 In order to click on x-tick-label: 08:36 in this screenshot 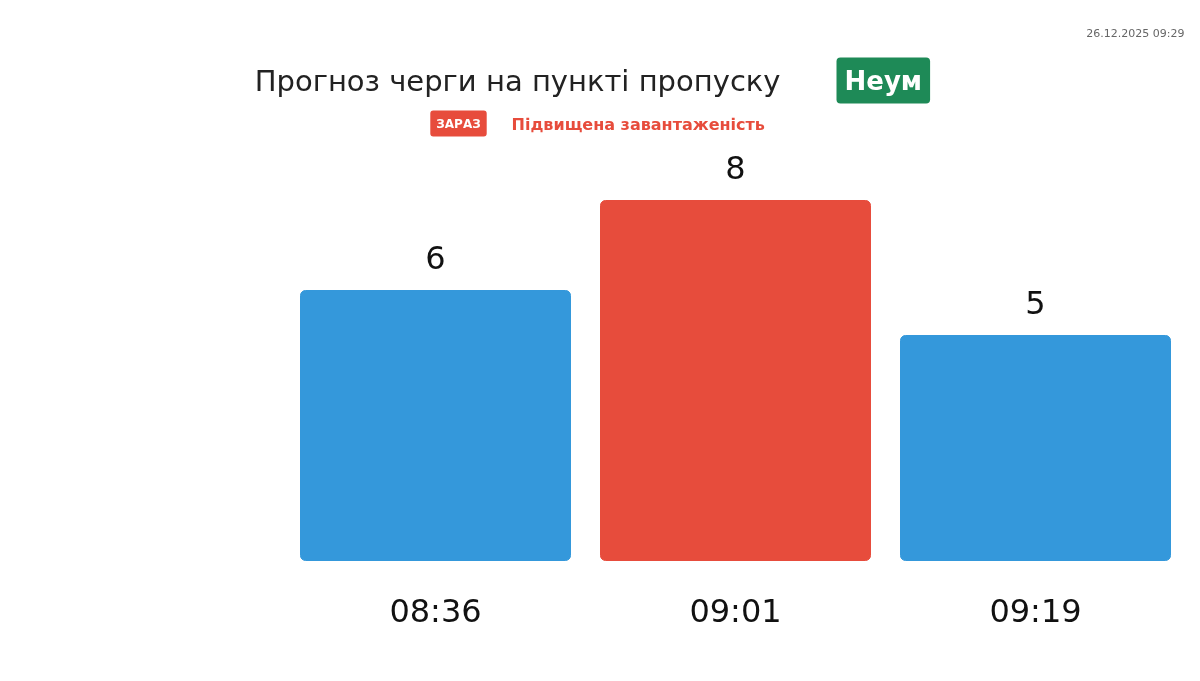, I will do `click(435, 610)`.